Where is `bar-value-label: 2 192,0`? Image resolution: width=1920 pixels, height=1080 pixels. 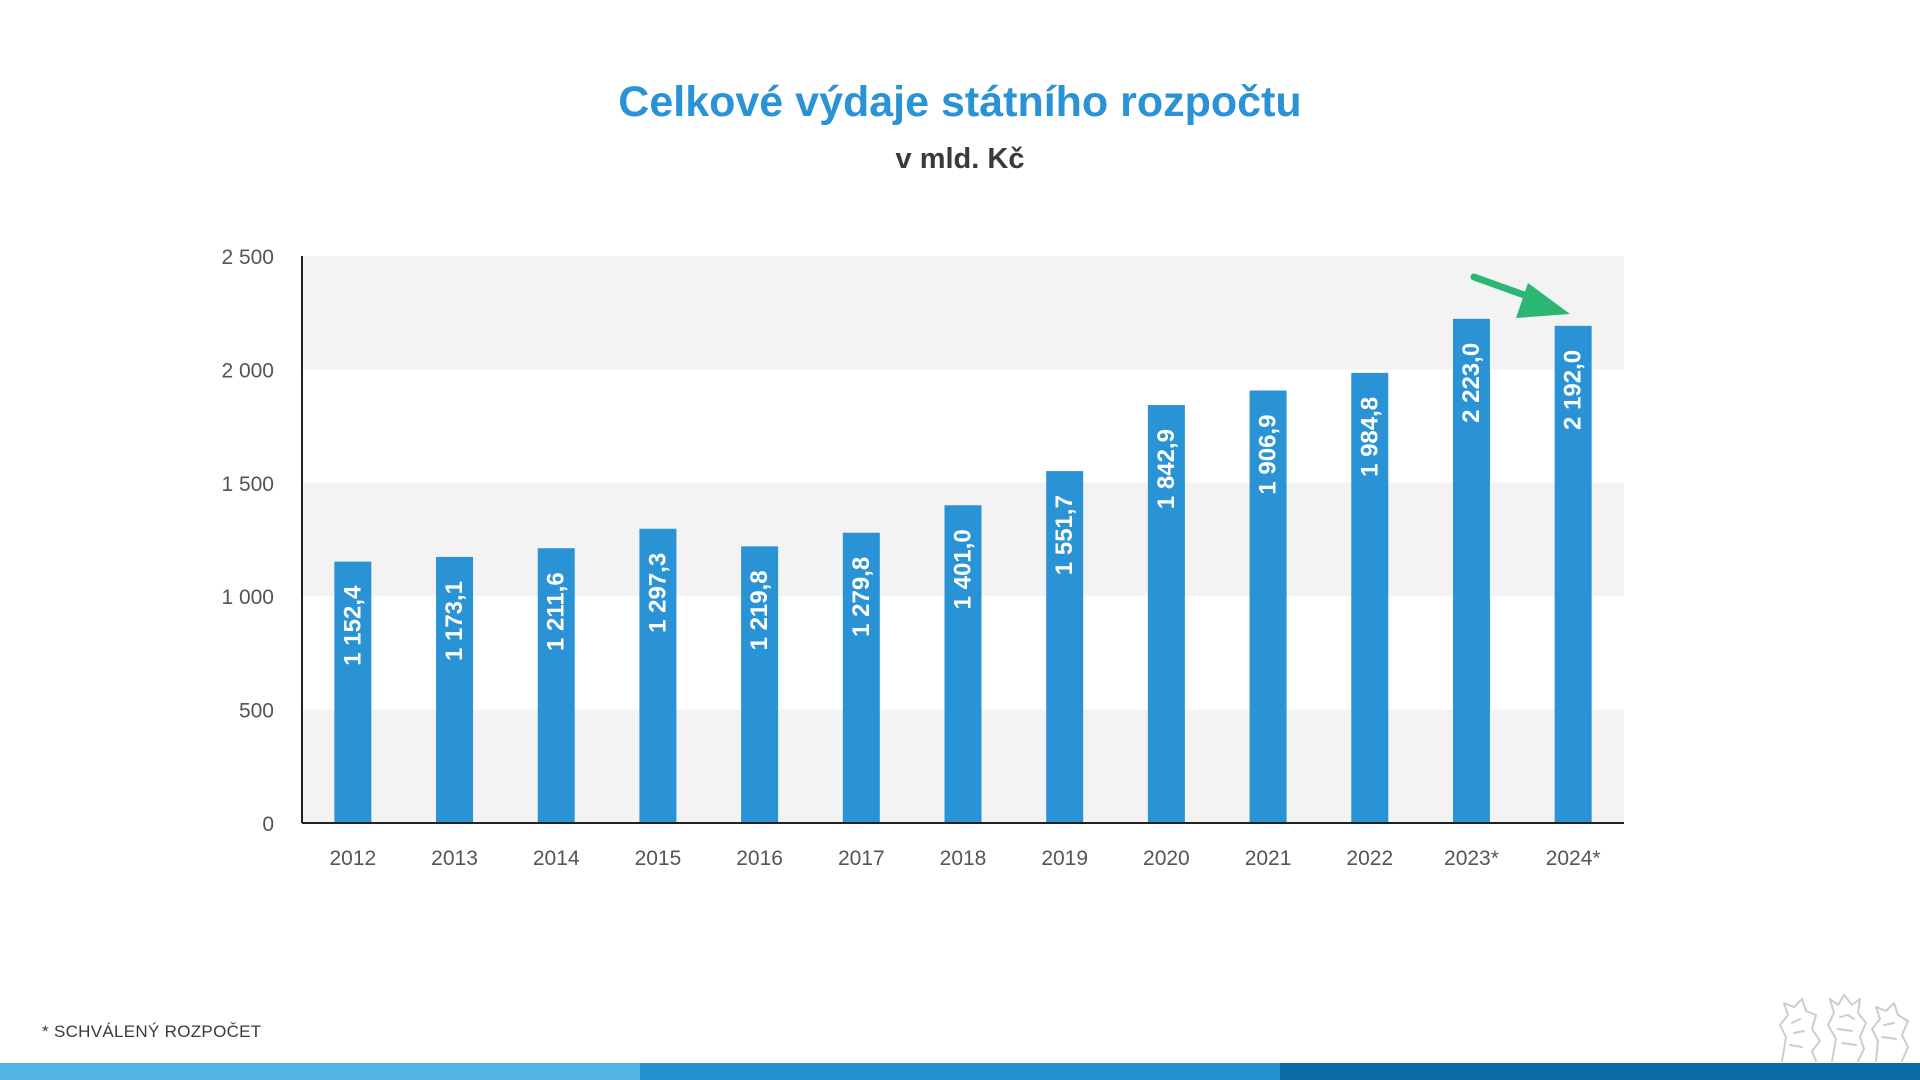
bar-value-label: 2 192,0 is located at coordinates (1573, 390).